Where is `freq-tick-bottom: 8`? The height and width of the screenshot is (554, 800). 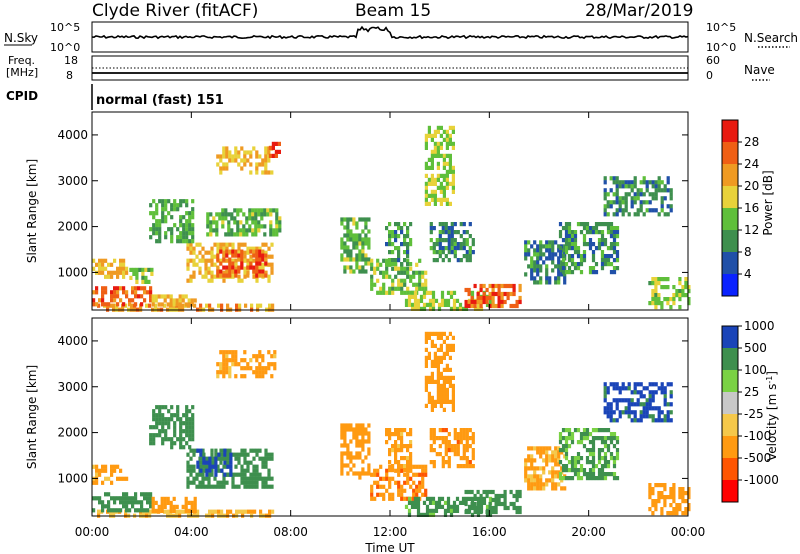 freq-tick-bottom: 8 is located at coordinates (69, 75).